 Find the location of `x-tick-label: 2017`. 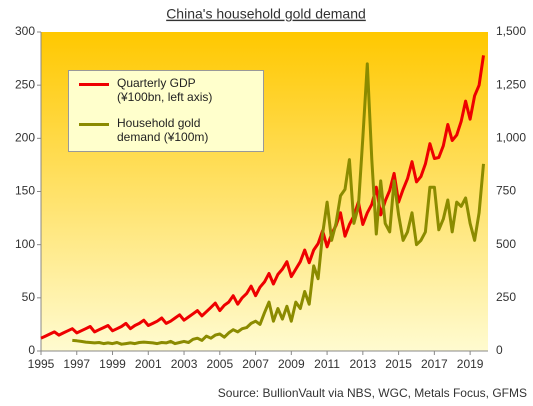

x-tick-label: 2017 is located at coordinates (434, 364).